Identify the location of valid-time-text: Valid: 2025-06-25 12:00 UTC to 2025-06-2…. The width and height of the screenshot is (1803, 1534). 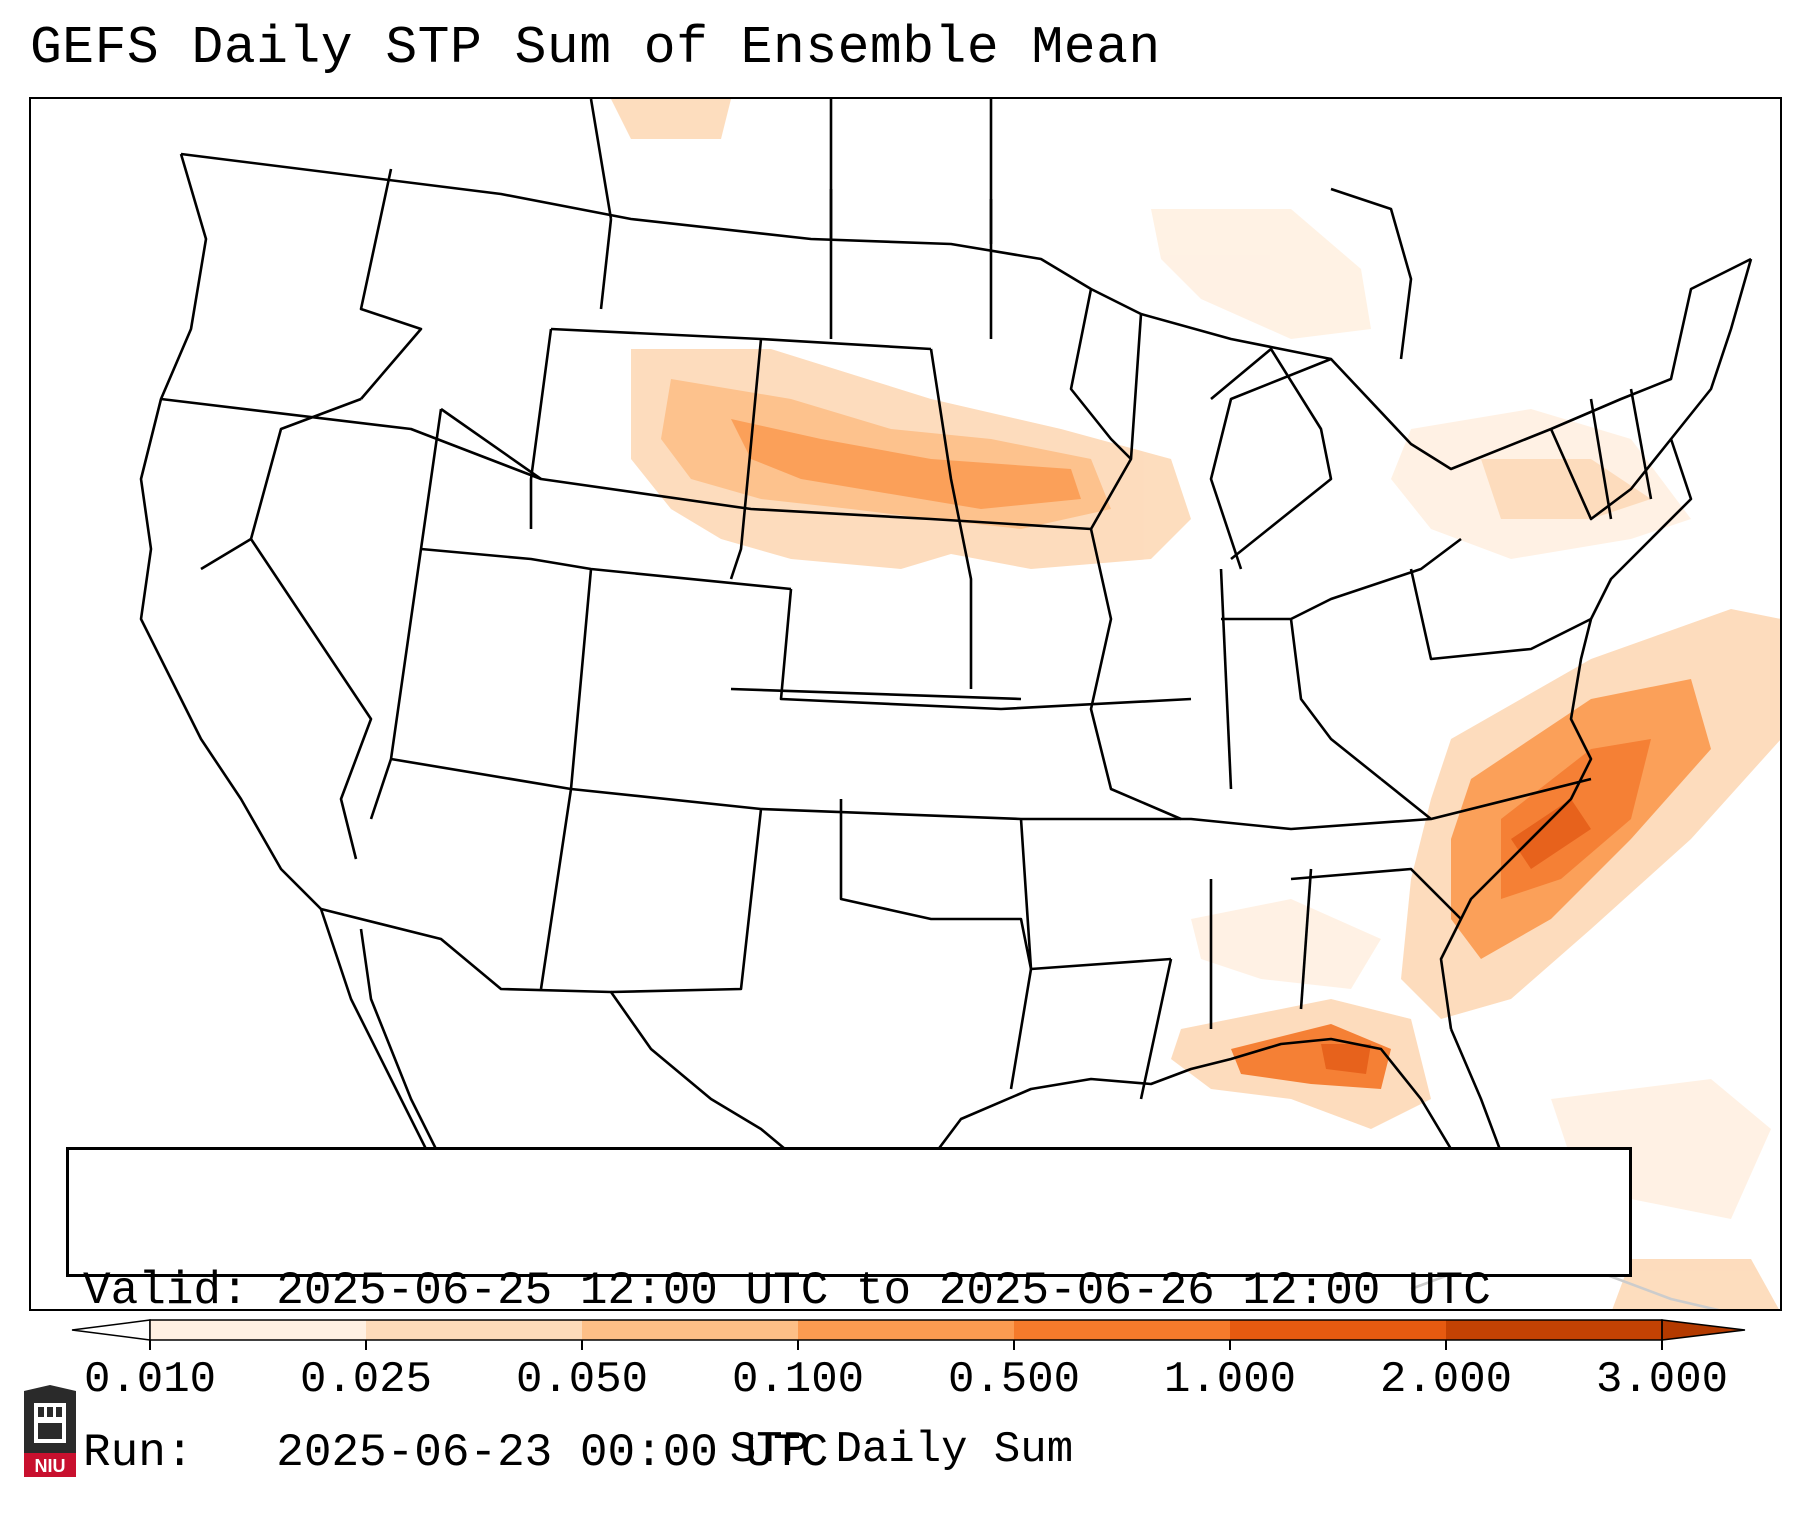
(787, 1291).